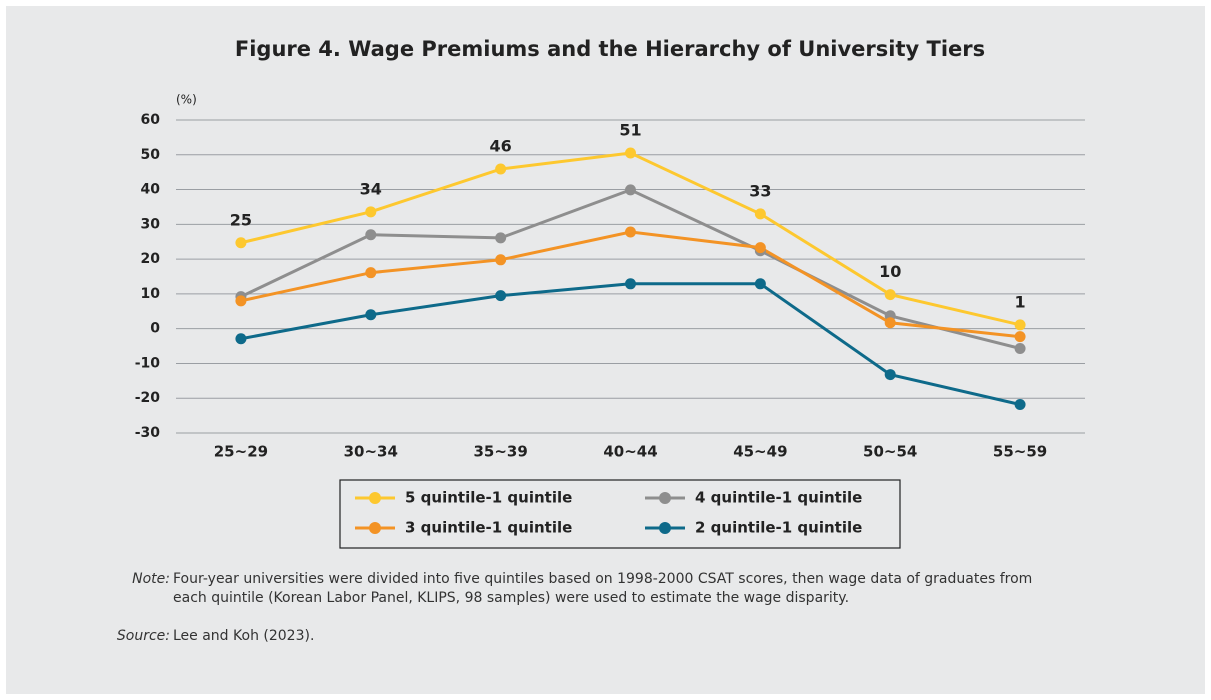 The width and height of the screenshot is (1211, 700). I want to click on legend-box, so click(620, 514).